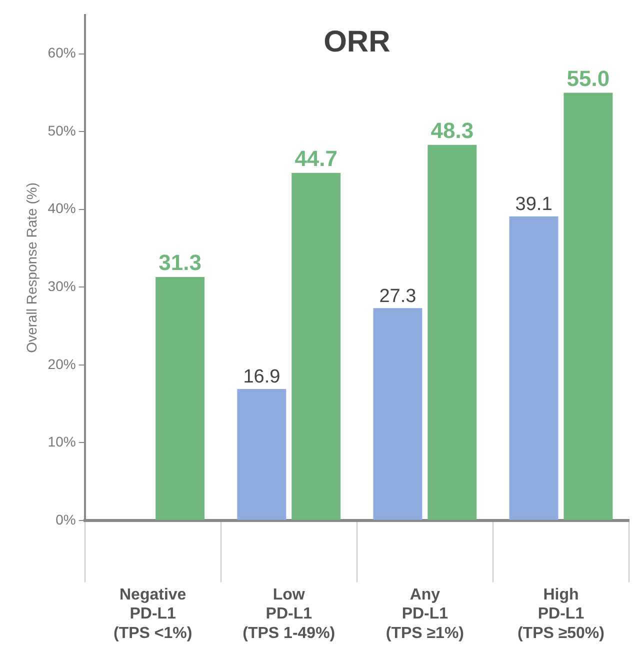 This screenshot has height=646, width=643. Describe the element at coordinates (588, 78) in the screenshot. I see `data-label: 55.0` at that location.